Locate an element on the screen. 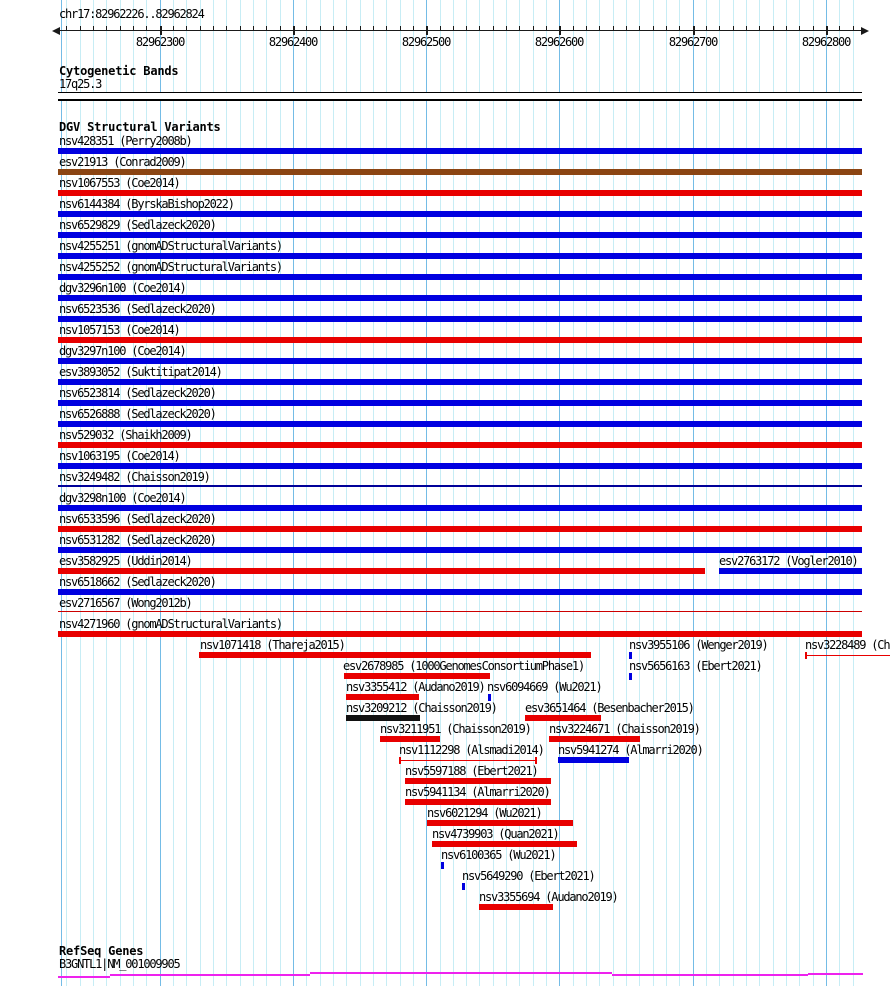 Image resolution: width=890 pixels, height=986 pixels. variant-label: nsv6100365 (Wu2021) is located at coordinates (499, 855).